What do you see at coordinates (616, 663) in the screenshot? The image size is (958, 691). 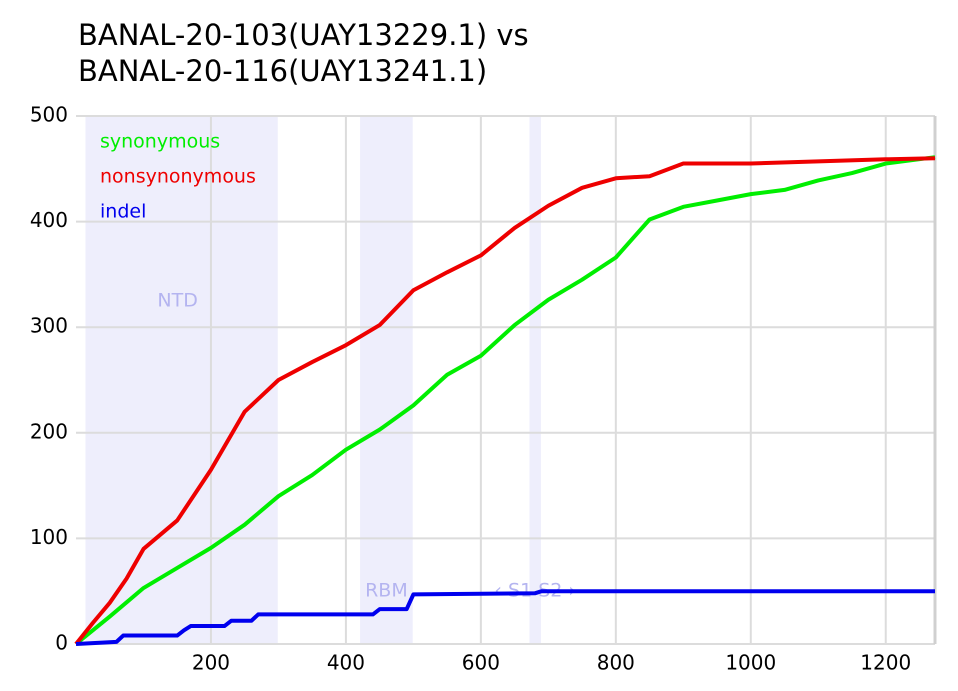 I see `x-tick-label: 800` at bounding box center [616, 663].